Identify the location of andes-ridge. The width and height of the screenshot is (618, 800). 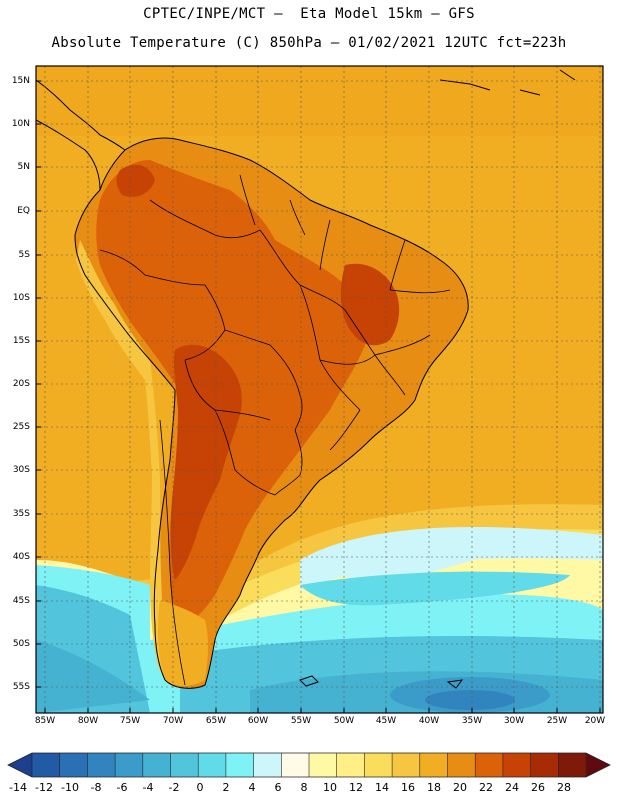
(125, 458).